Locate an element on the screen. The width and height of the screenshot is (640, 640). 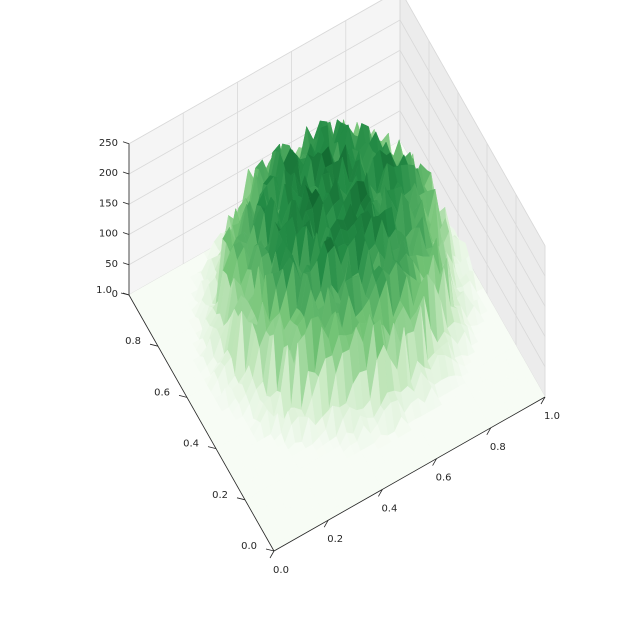
y-tick-label: 0.4 is located at coordinates (191, 444).